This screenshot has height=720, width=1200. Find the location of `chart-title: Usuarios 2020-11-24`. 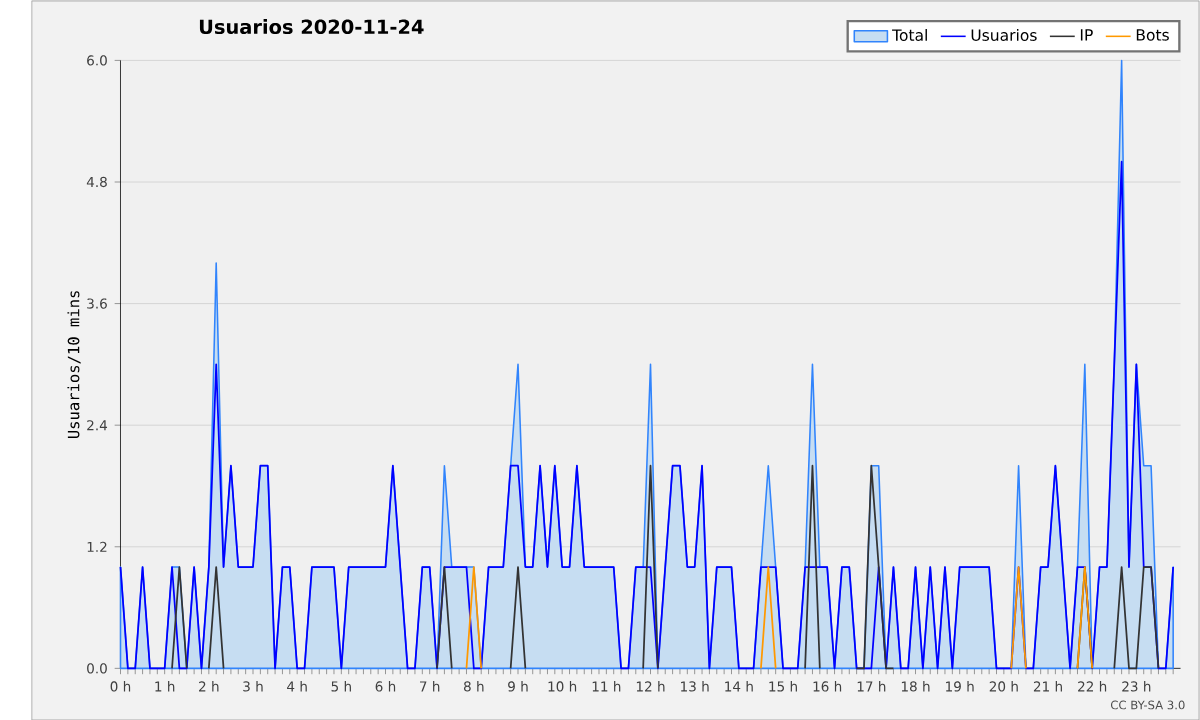

chart-title: Usuarios 2020-11-24 is located at coordinates (311, 26).